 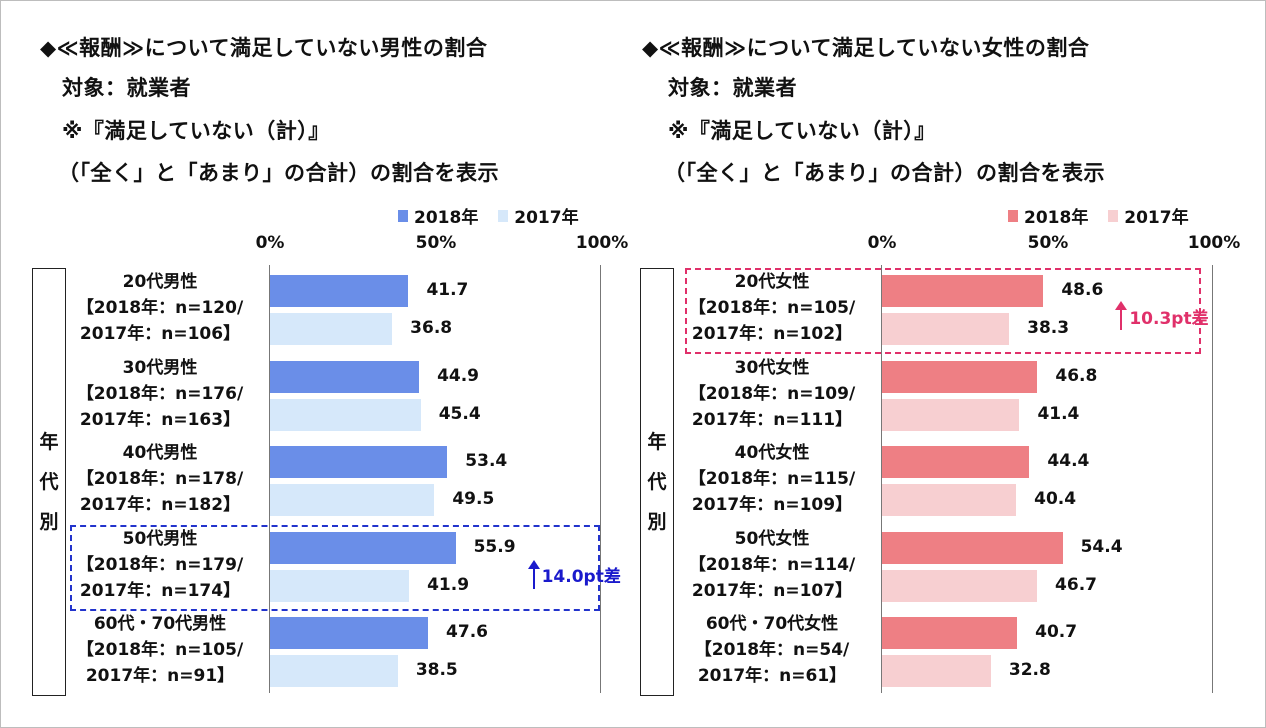 I want to click on value-label: 36.8, so click(x=431, y=328).